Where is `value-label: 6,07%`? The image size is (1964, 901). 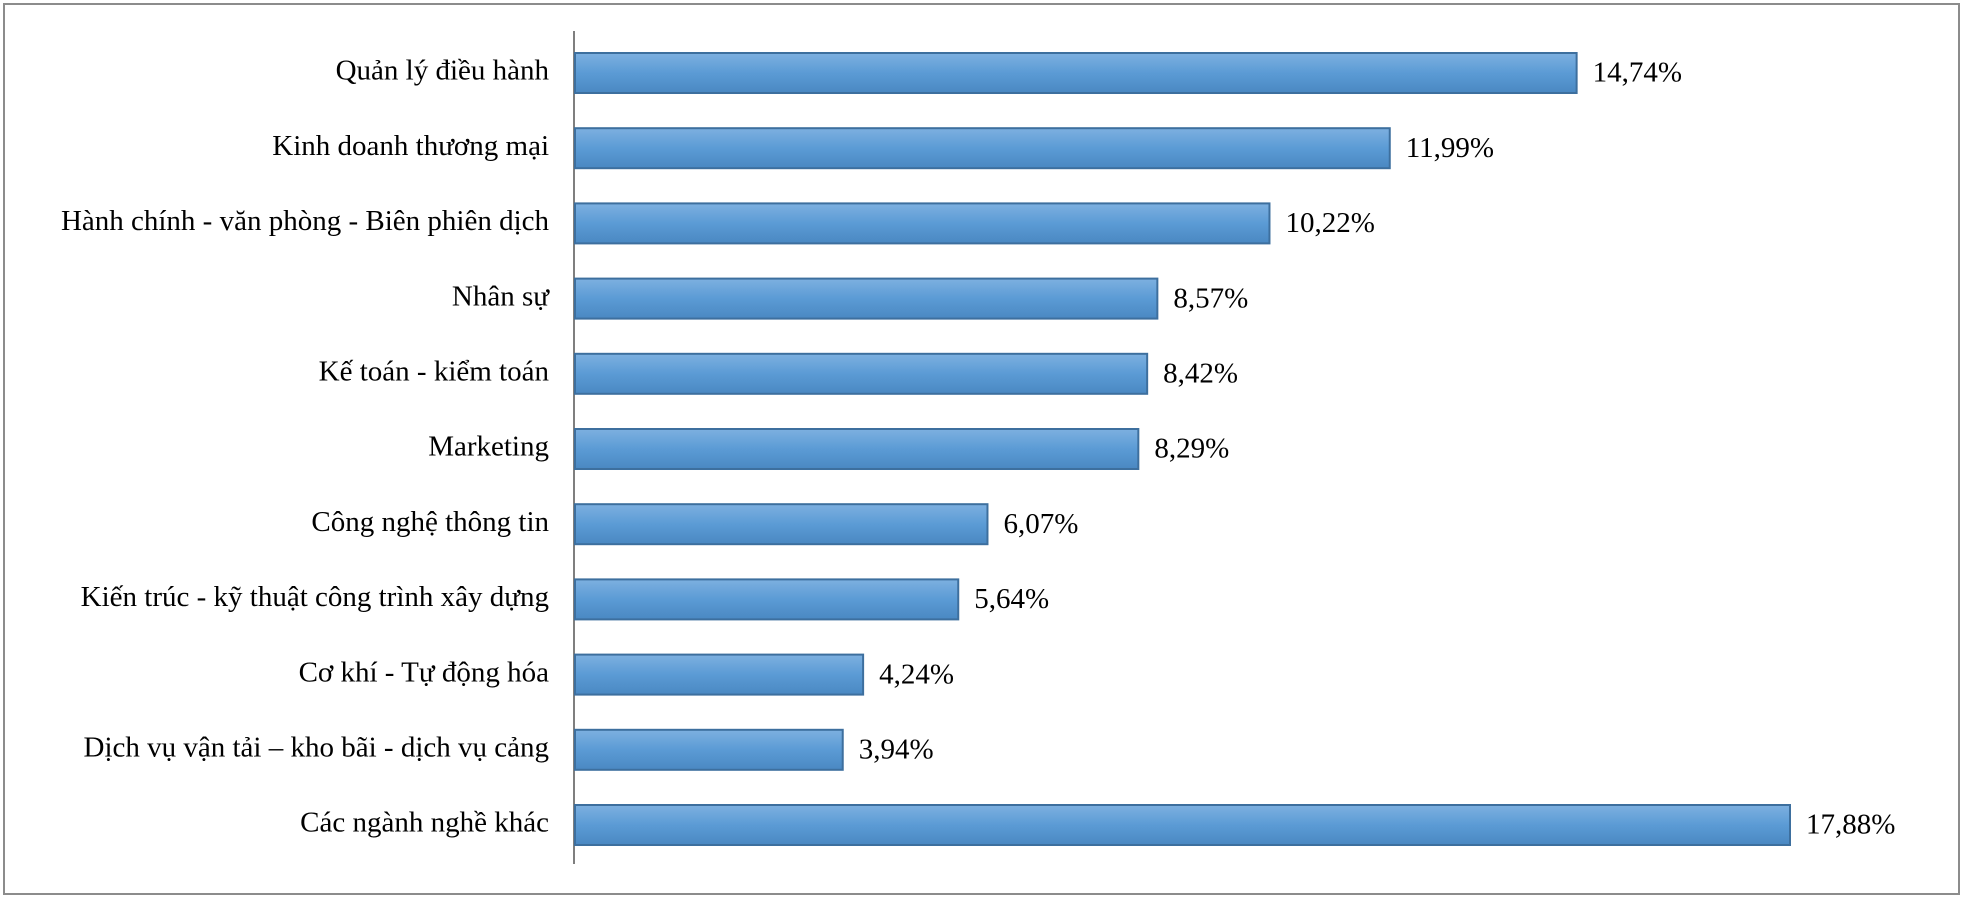
value-label: 6,07% is located at coordinates (1040, 524).